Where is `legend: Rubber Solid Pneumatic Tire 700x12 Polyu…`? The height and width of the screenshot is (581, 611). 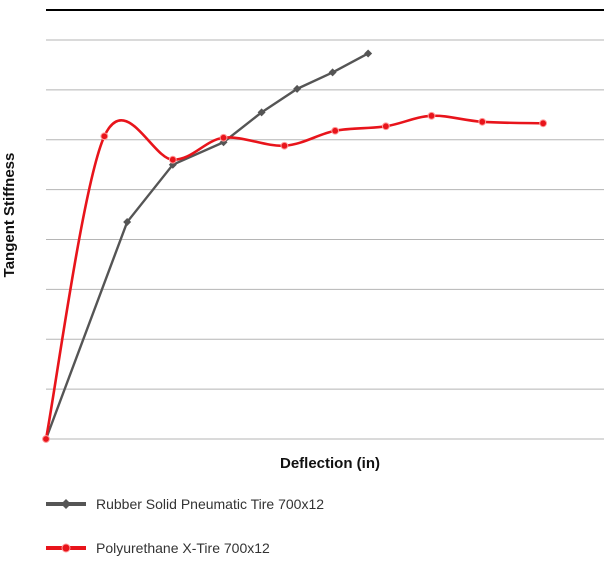
legend: Rubber Solid Pneumatic Tire 700x12 Polyu… is located at coordinates (185, 537).